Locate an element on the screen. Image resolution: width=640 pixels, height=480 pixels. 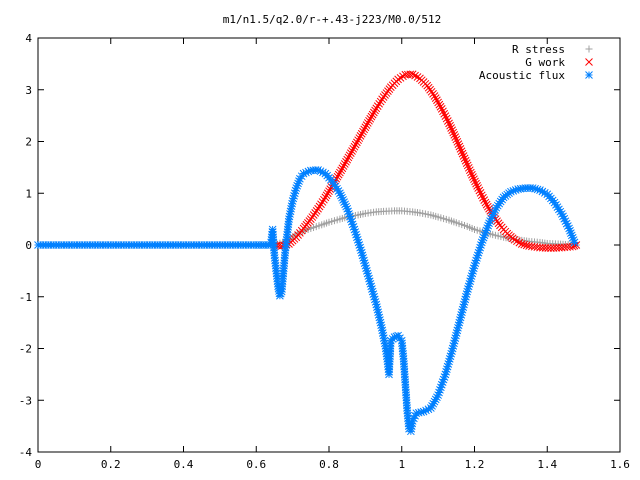
x-tick-label: 0 is located at coordinates (38, 464).